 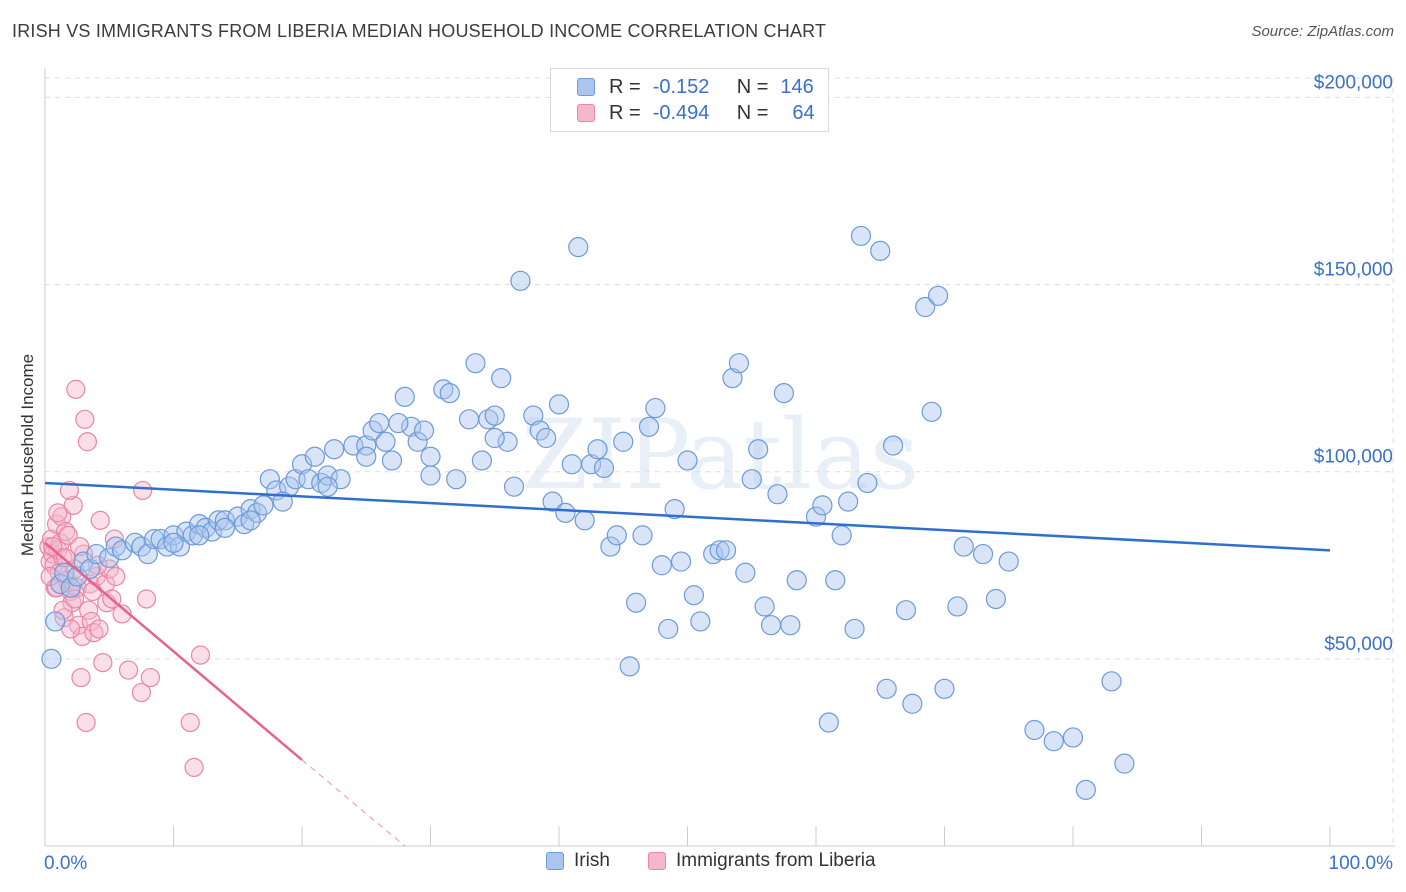 What do you see at coordinates (752, 86) in the screenshot?
I see `legend-n-label: N =` at bounding box center [752, 86].